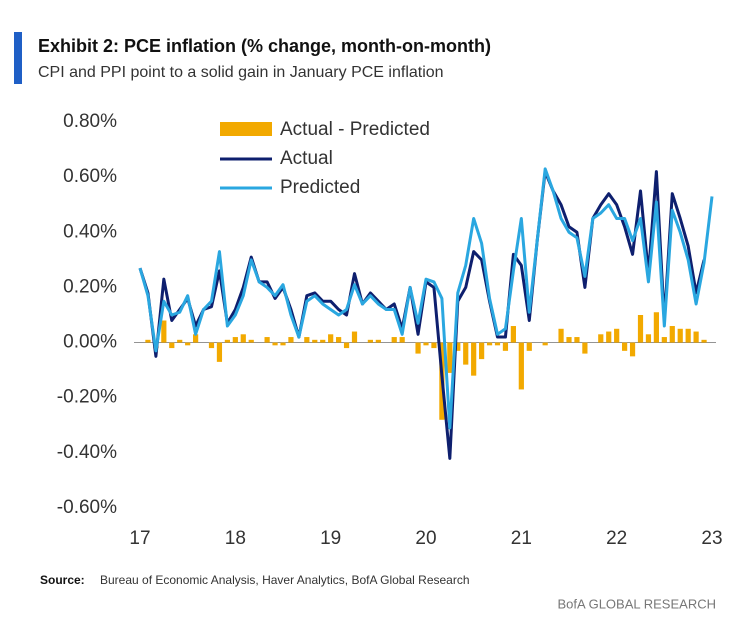 Image resolution: width=743 pixels, height=618 pixels. I want to click on x-tick-label: 21, so click(521, 538).